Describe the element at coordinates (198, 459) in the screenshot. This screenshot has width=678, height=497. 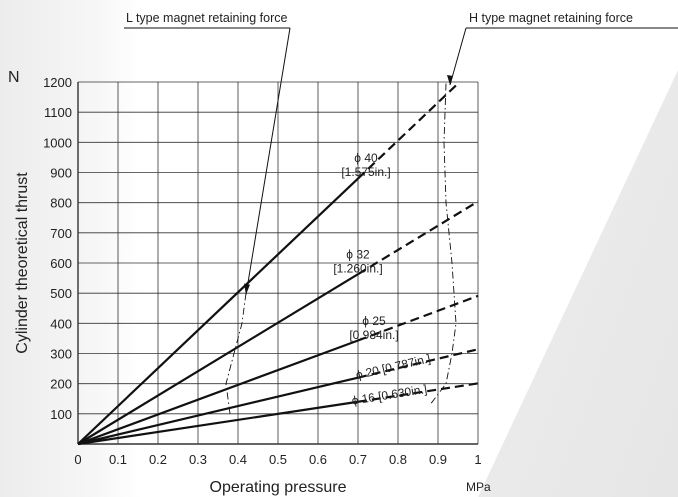
I see `x-tick-label: 0.3` at that location.